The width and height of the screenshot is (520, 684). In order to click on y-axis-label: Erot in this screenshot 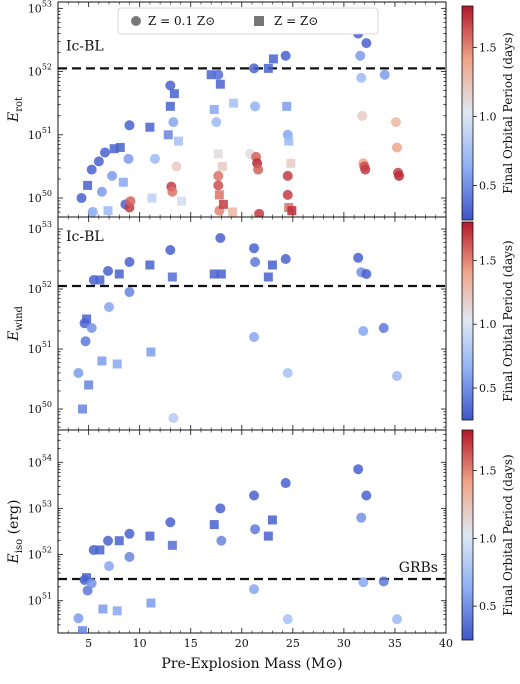, I will do `click(15, 110)`.